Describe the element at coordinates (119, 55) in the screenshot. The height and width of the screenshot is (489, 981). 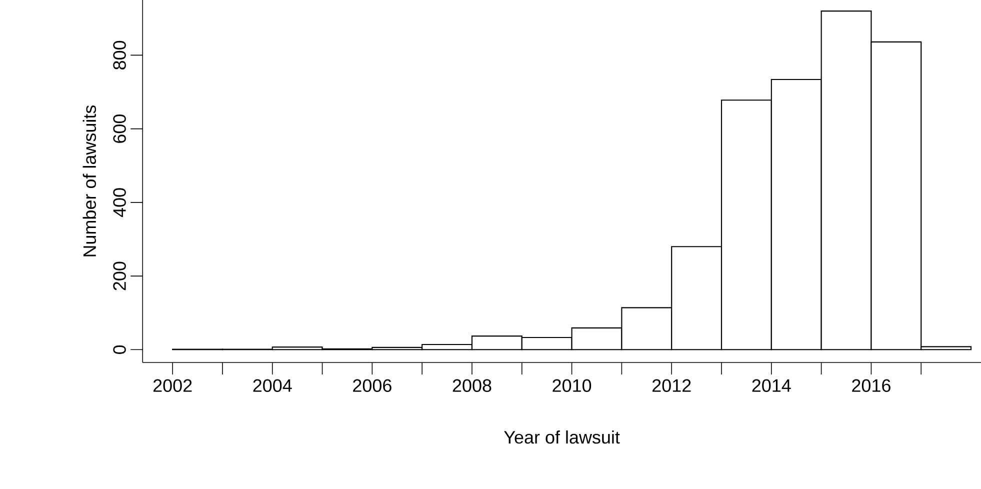
I see `y-tick-label: 800` at that location.